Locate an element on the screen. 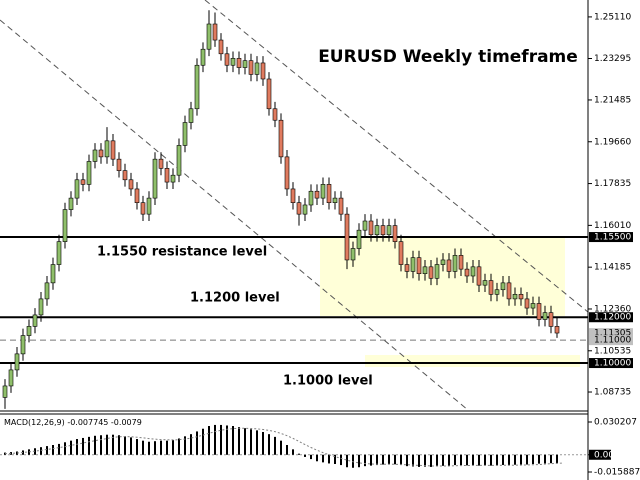 The image size is (640, 480). level-label: 1.10000 is located at coordinates (612, 364).